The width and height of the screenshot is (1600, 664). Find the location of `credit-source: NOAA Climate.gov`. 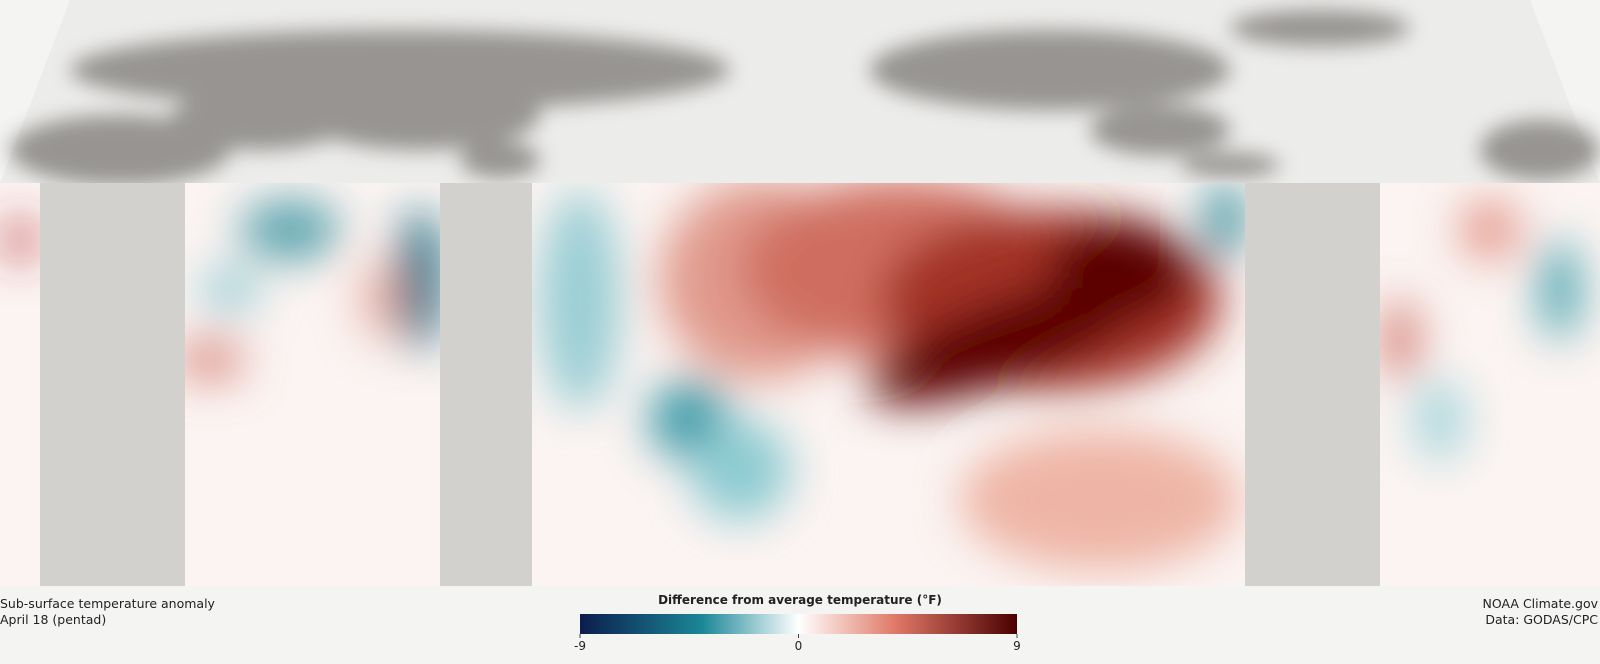

credit-source: NOAA Climate.gov is located at coordinates (1540, 603).